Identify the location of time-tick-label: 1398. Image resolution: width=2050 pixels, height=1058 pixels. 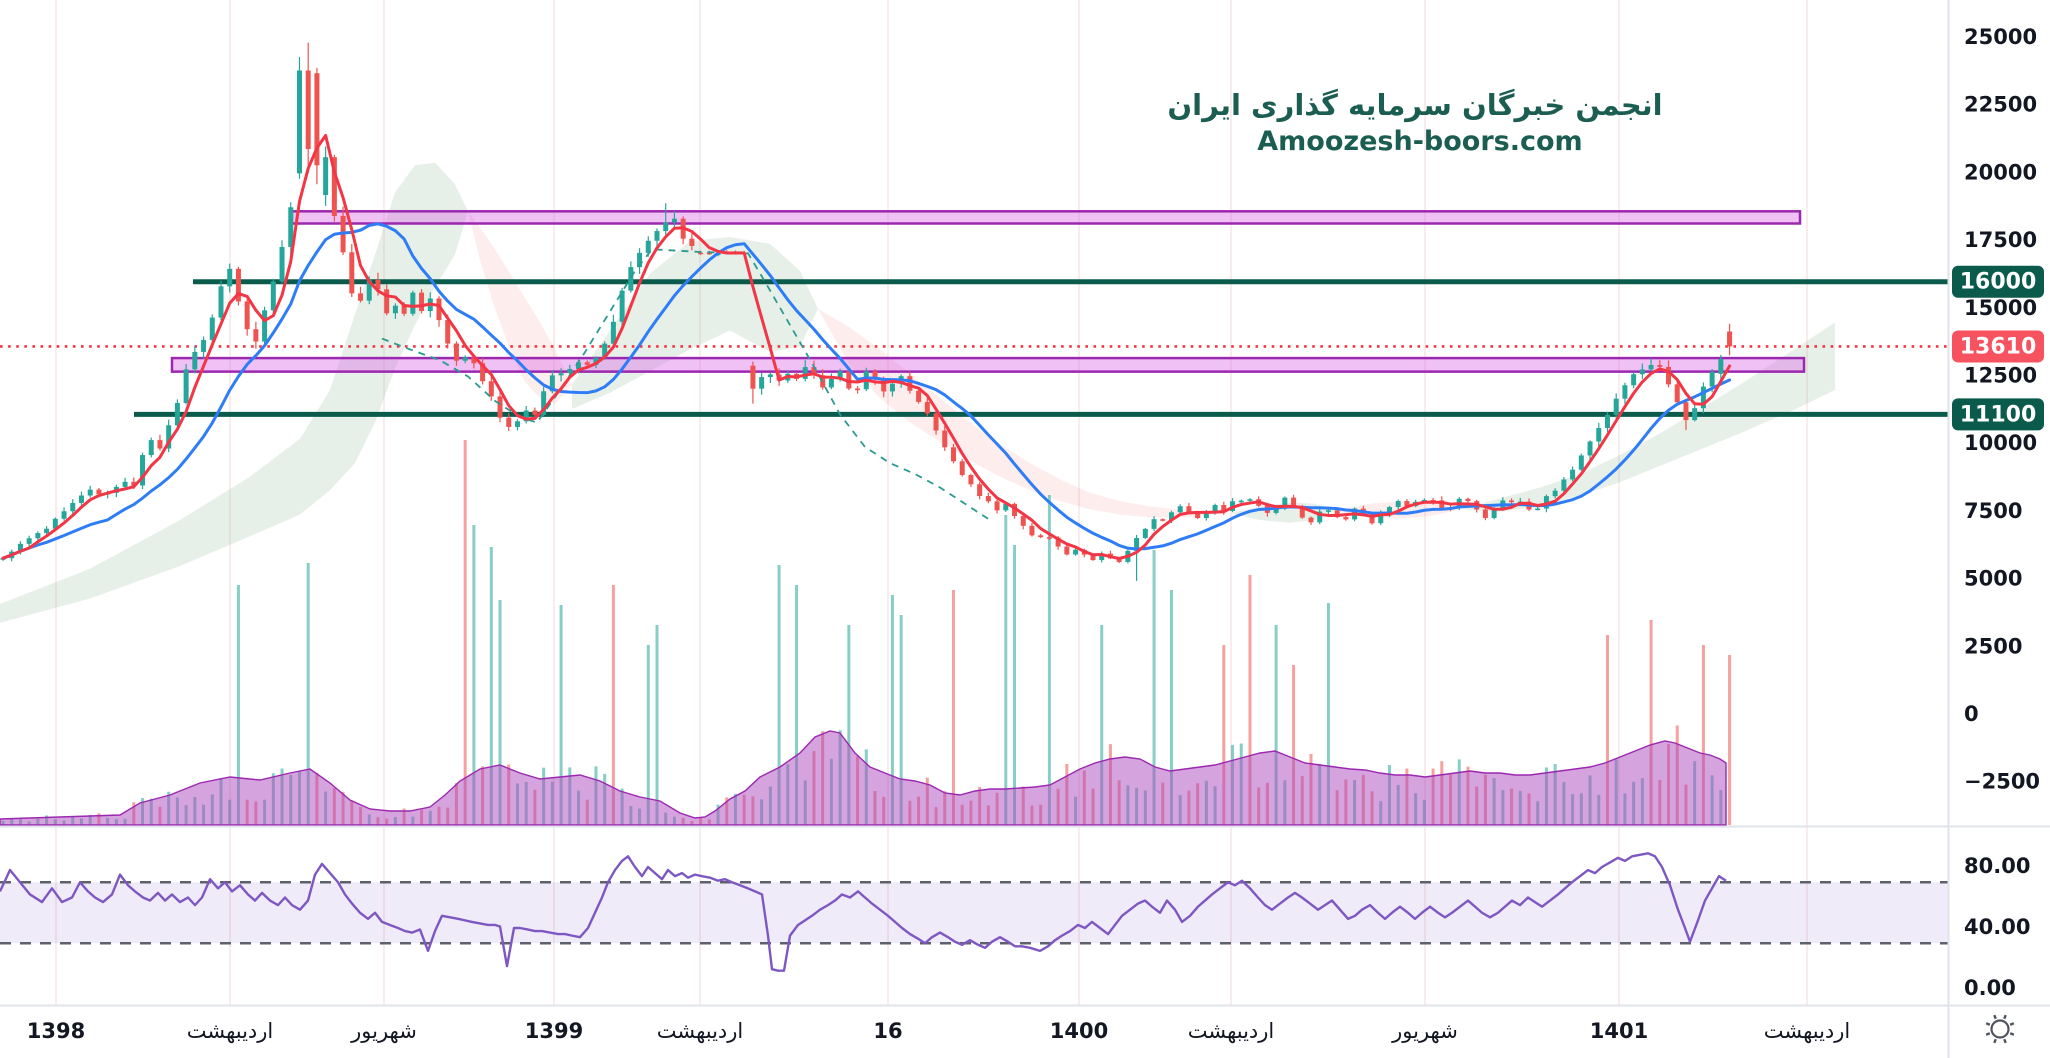
(56, 1031).